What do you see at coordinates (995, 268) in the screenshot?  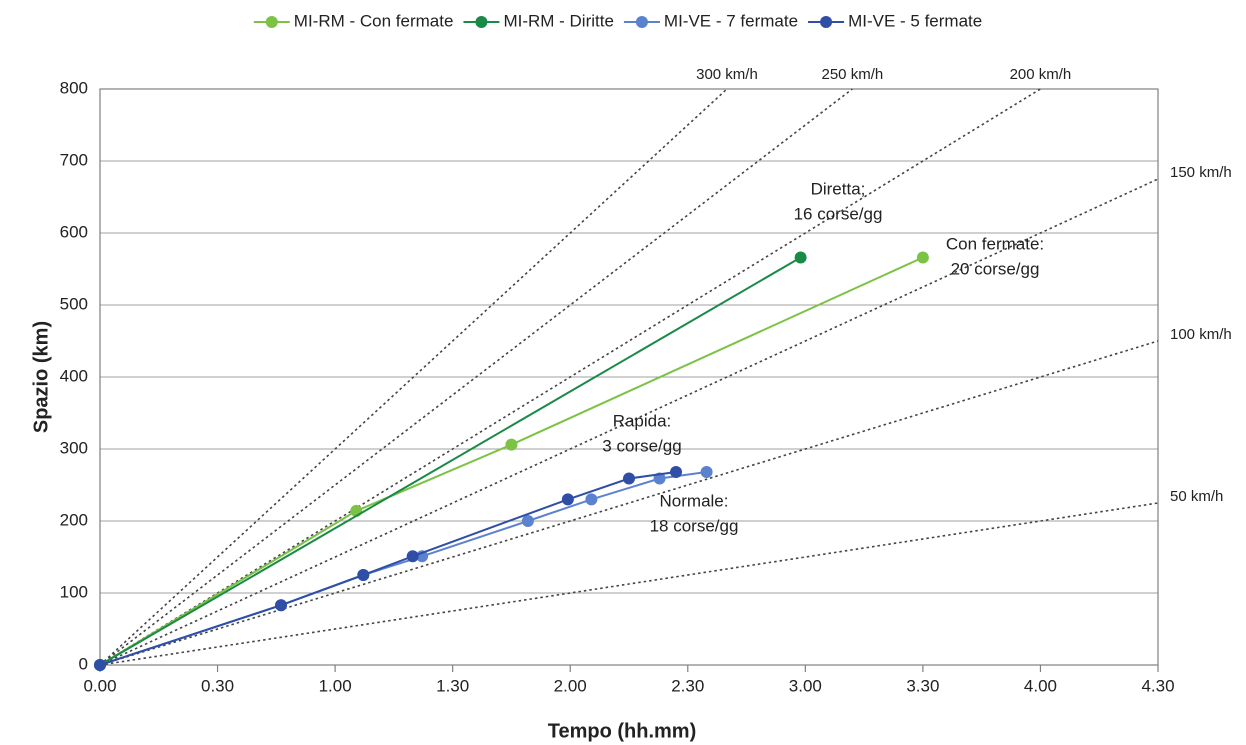 I see `annotation: 20 corse/gg` at bounding box center [995, 268].